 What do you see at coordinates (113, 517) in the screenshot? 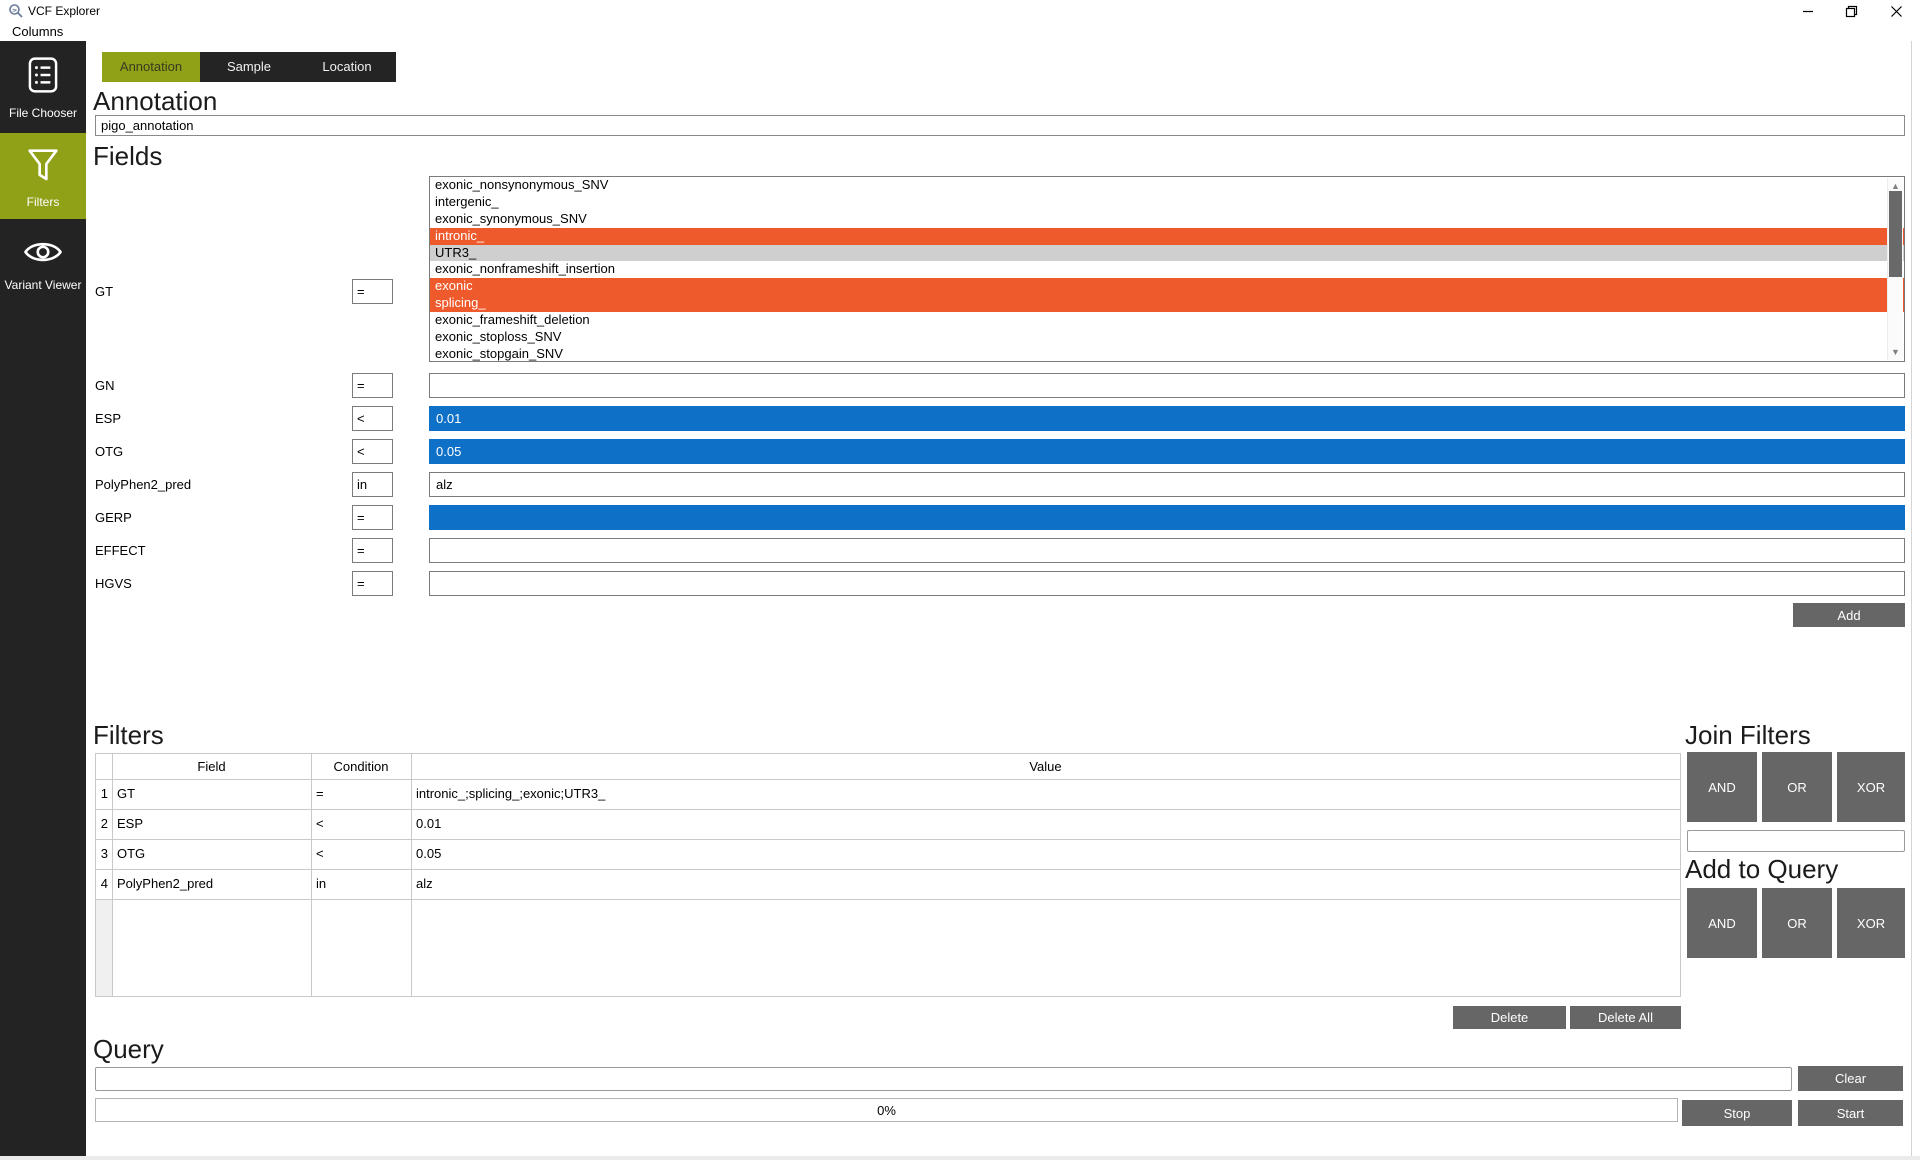
I see `field-label-gerp: GERP` at bounding box center [113, 517].